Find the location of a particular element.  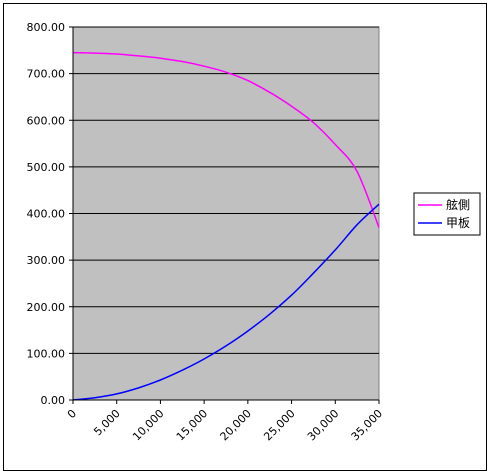

y-tick-label: 200.00 is located at coordinates (46, 307).